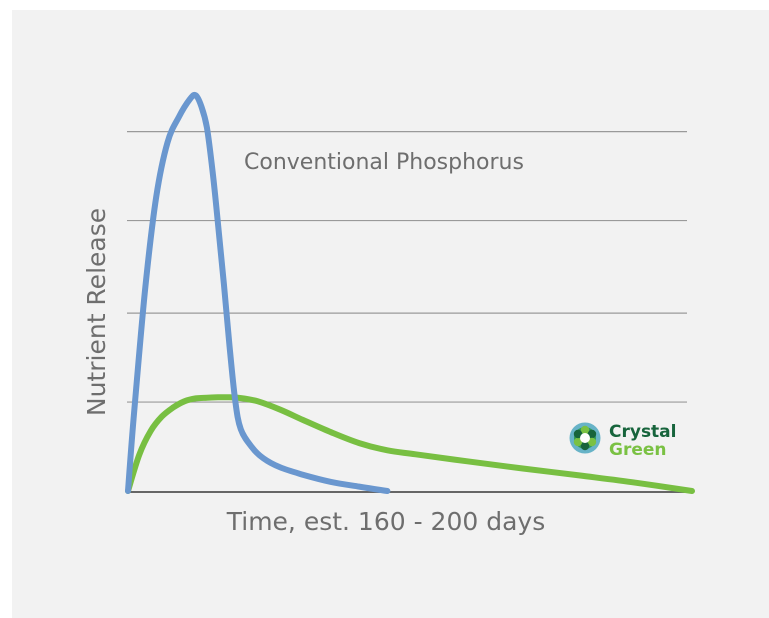  Describe the element at coordinates (96, 312) in the screenshot. I see `y-axis-title: Nutrient Release` at that location.